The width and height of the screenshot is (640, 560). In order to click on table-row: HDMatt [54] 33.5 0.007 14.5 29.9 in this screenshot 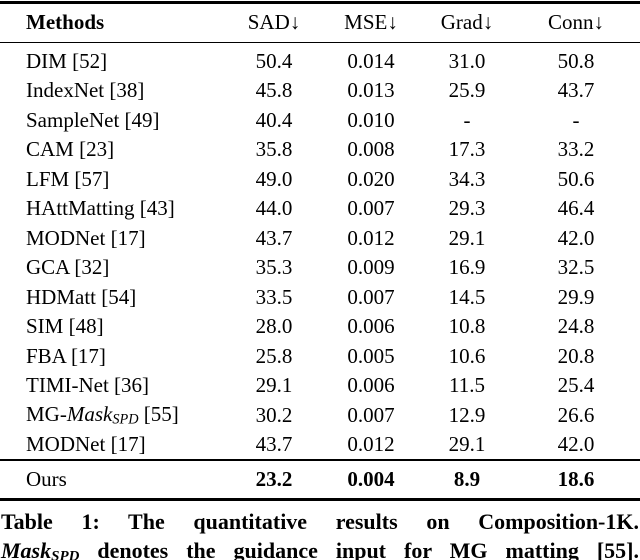, I will do `click(320, 297)`.